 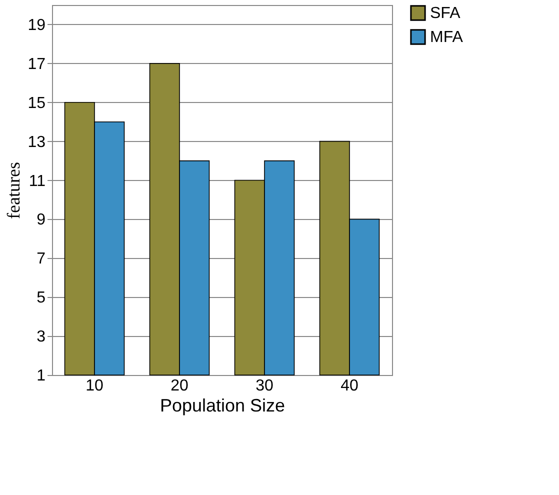 I want to click on legend-label: MFA, so click(x=447, y=37).